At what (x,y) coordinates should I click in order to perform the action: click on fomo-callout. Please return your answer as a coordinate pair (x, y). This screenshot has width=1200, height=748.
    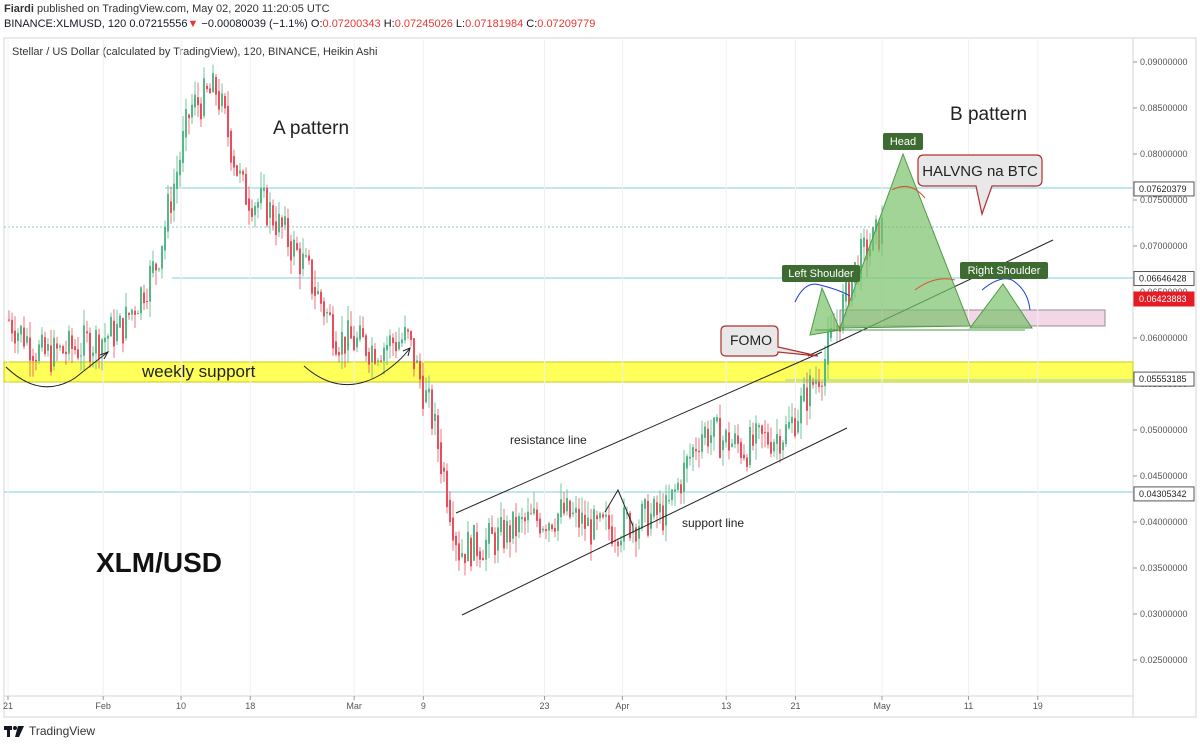
    Looking at the image, I should click on (769, 341).